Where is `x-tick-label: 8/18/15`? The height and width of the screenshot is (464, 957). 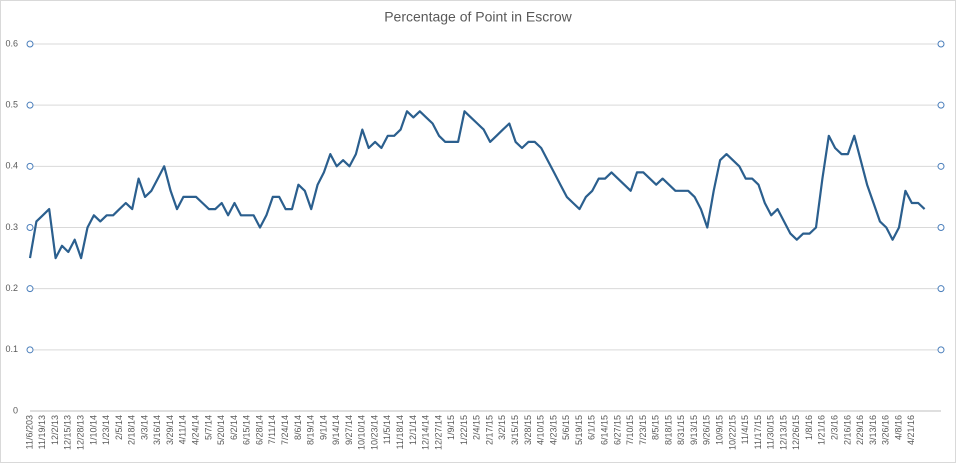
x-tick-label: 8/18/15 is located at coordinates (668, 430).